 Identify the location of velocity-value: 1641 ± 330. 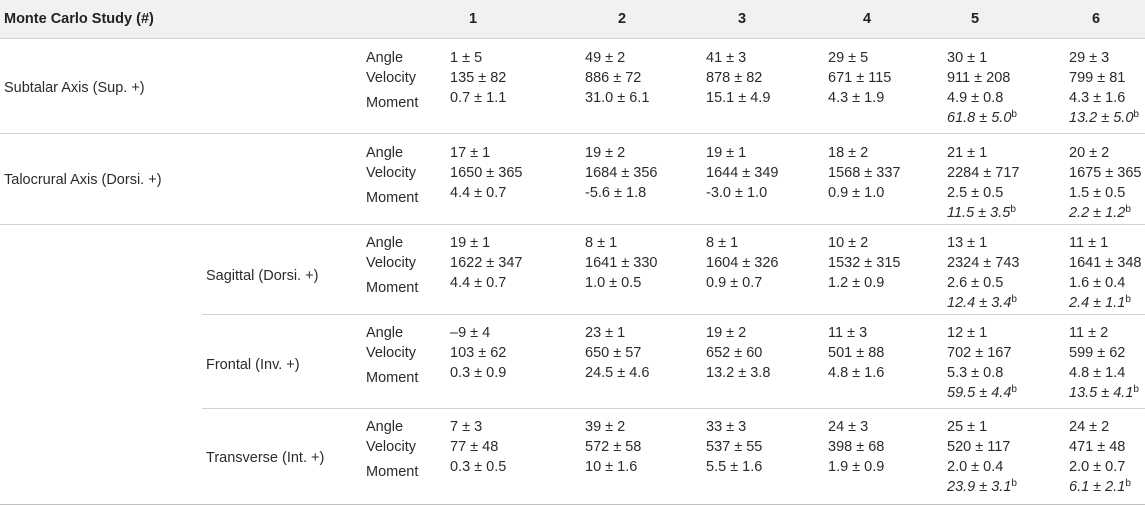
(621, 263).